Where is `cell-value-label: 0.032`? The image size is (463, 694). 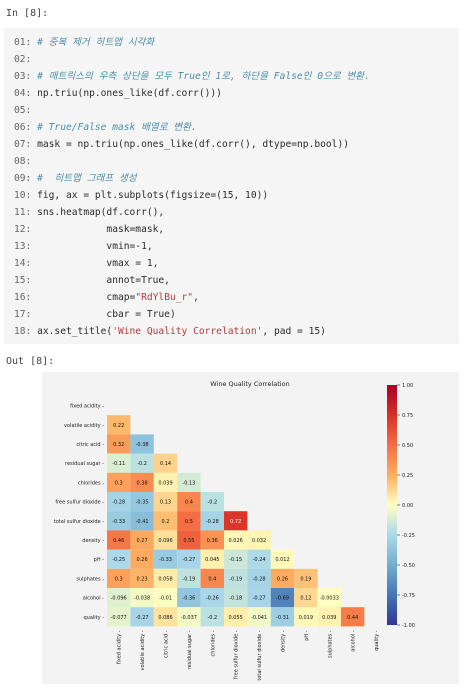
cell-value-label: 0.032 is located at coordinates (259, 541).